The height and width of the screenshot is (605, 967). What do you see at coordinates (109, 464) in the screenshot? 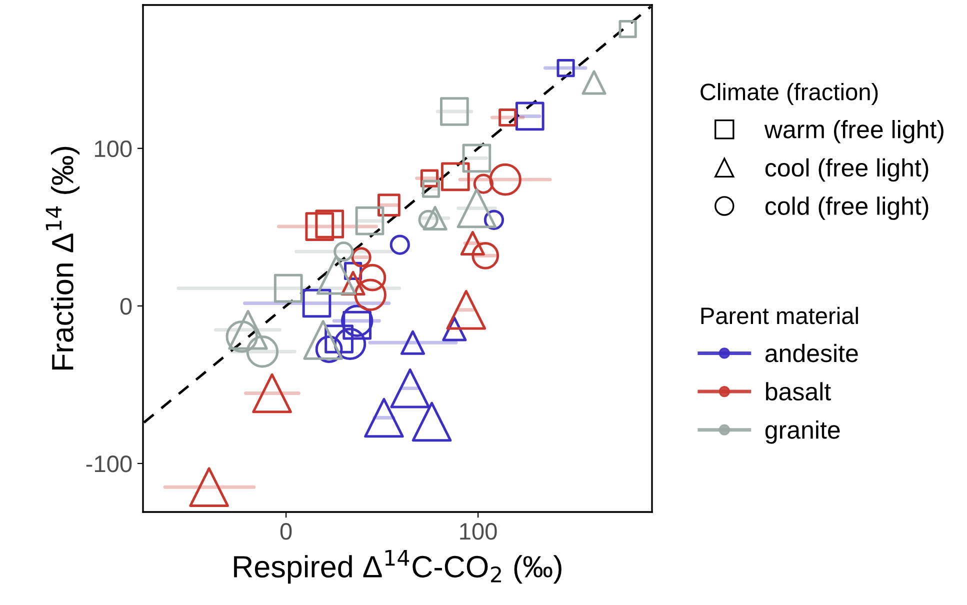
I see `y-tick-label: -100` at bounding box center [109, 464].